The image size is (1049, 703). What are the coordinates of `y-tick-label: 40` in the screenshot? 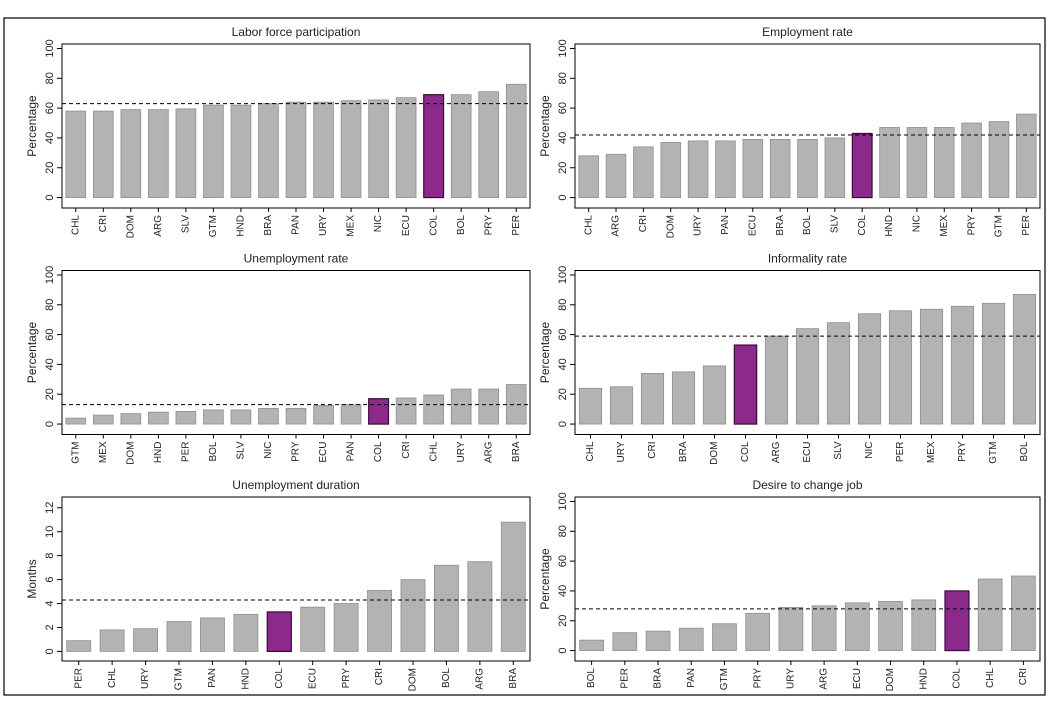 It's located at (563, 138).